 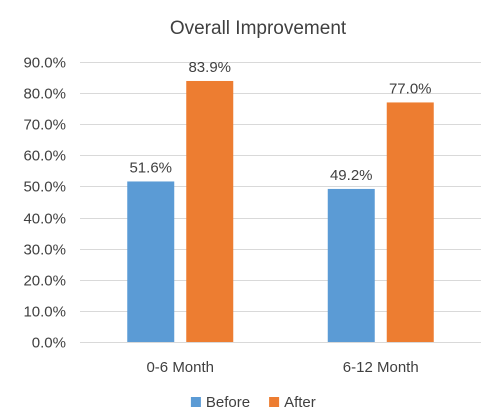 I want to click on x-category-label: 6-12 Month, so click(x=381, y=367).